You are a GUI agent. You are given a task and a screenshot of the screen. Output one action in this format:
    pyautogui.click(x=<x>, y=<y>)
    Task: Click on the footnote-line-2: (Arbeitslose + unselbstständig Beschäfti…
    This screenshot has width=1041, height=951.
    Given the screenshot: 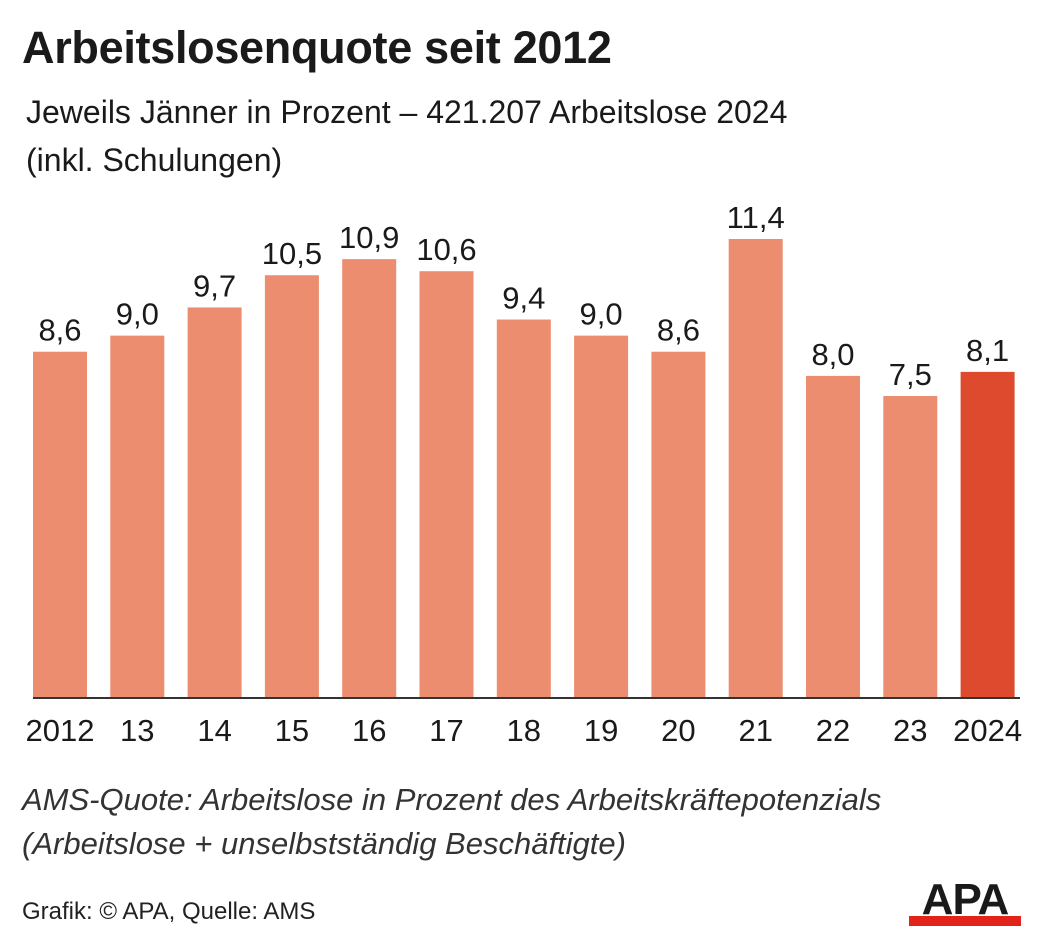 What is the action you would take?
    pyautogui.click(x=324, y=843)
    